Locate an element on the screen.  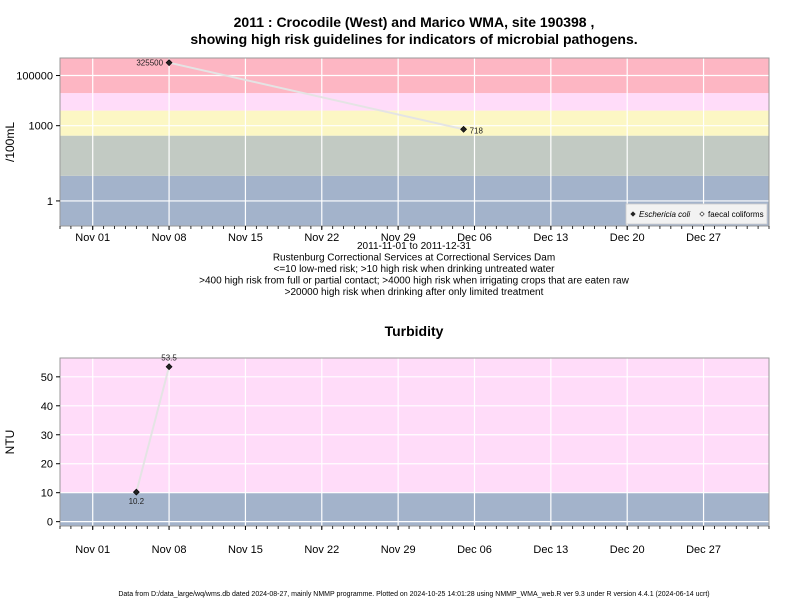
data-label: 325500 is located at coordinates (149, 63).